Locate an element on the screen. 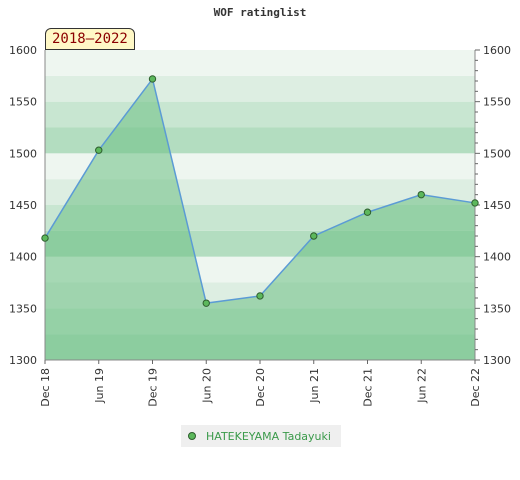 The height and width of the screenshot is (480, 520). y-tick-label-right: 1600 is located at coordinates (497, 50).